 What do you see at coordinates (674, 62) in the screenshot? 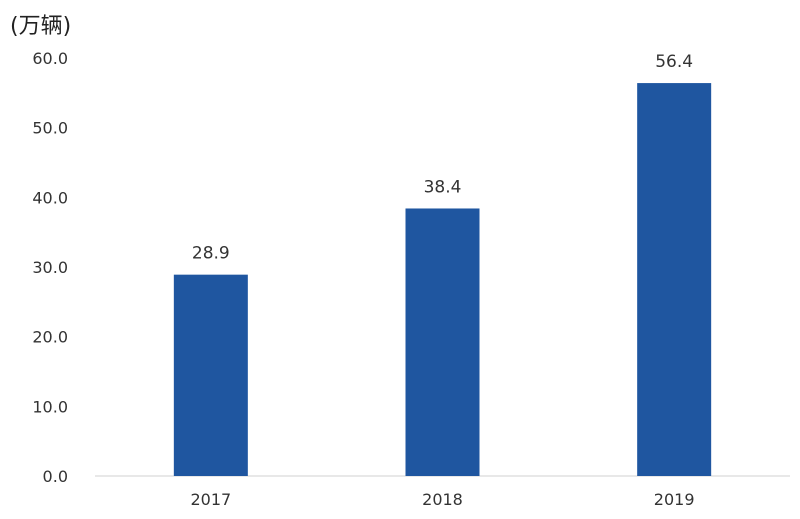
I see `data-label-2019: 56.4` at bounding box center [674, 62].